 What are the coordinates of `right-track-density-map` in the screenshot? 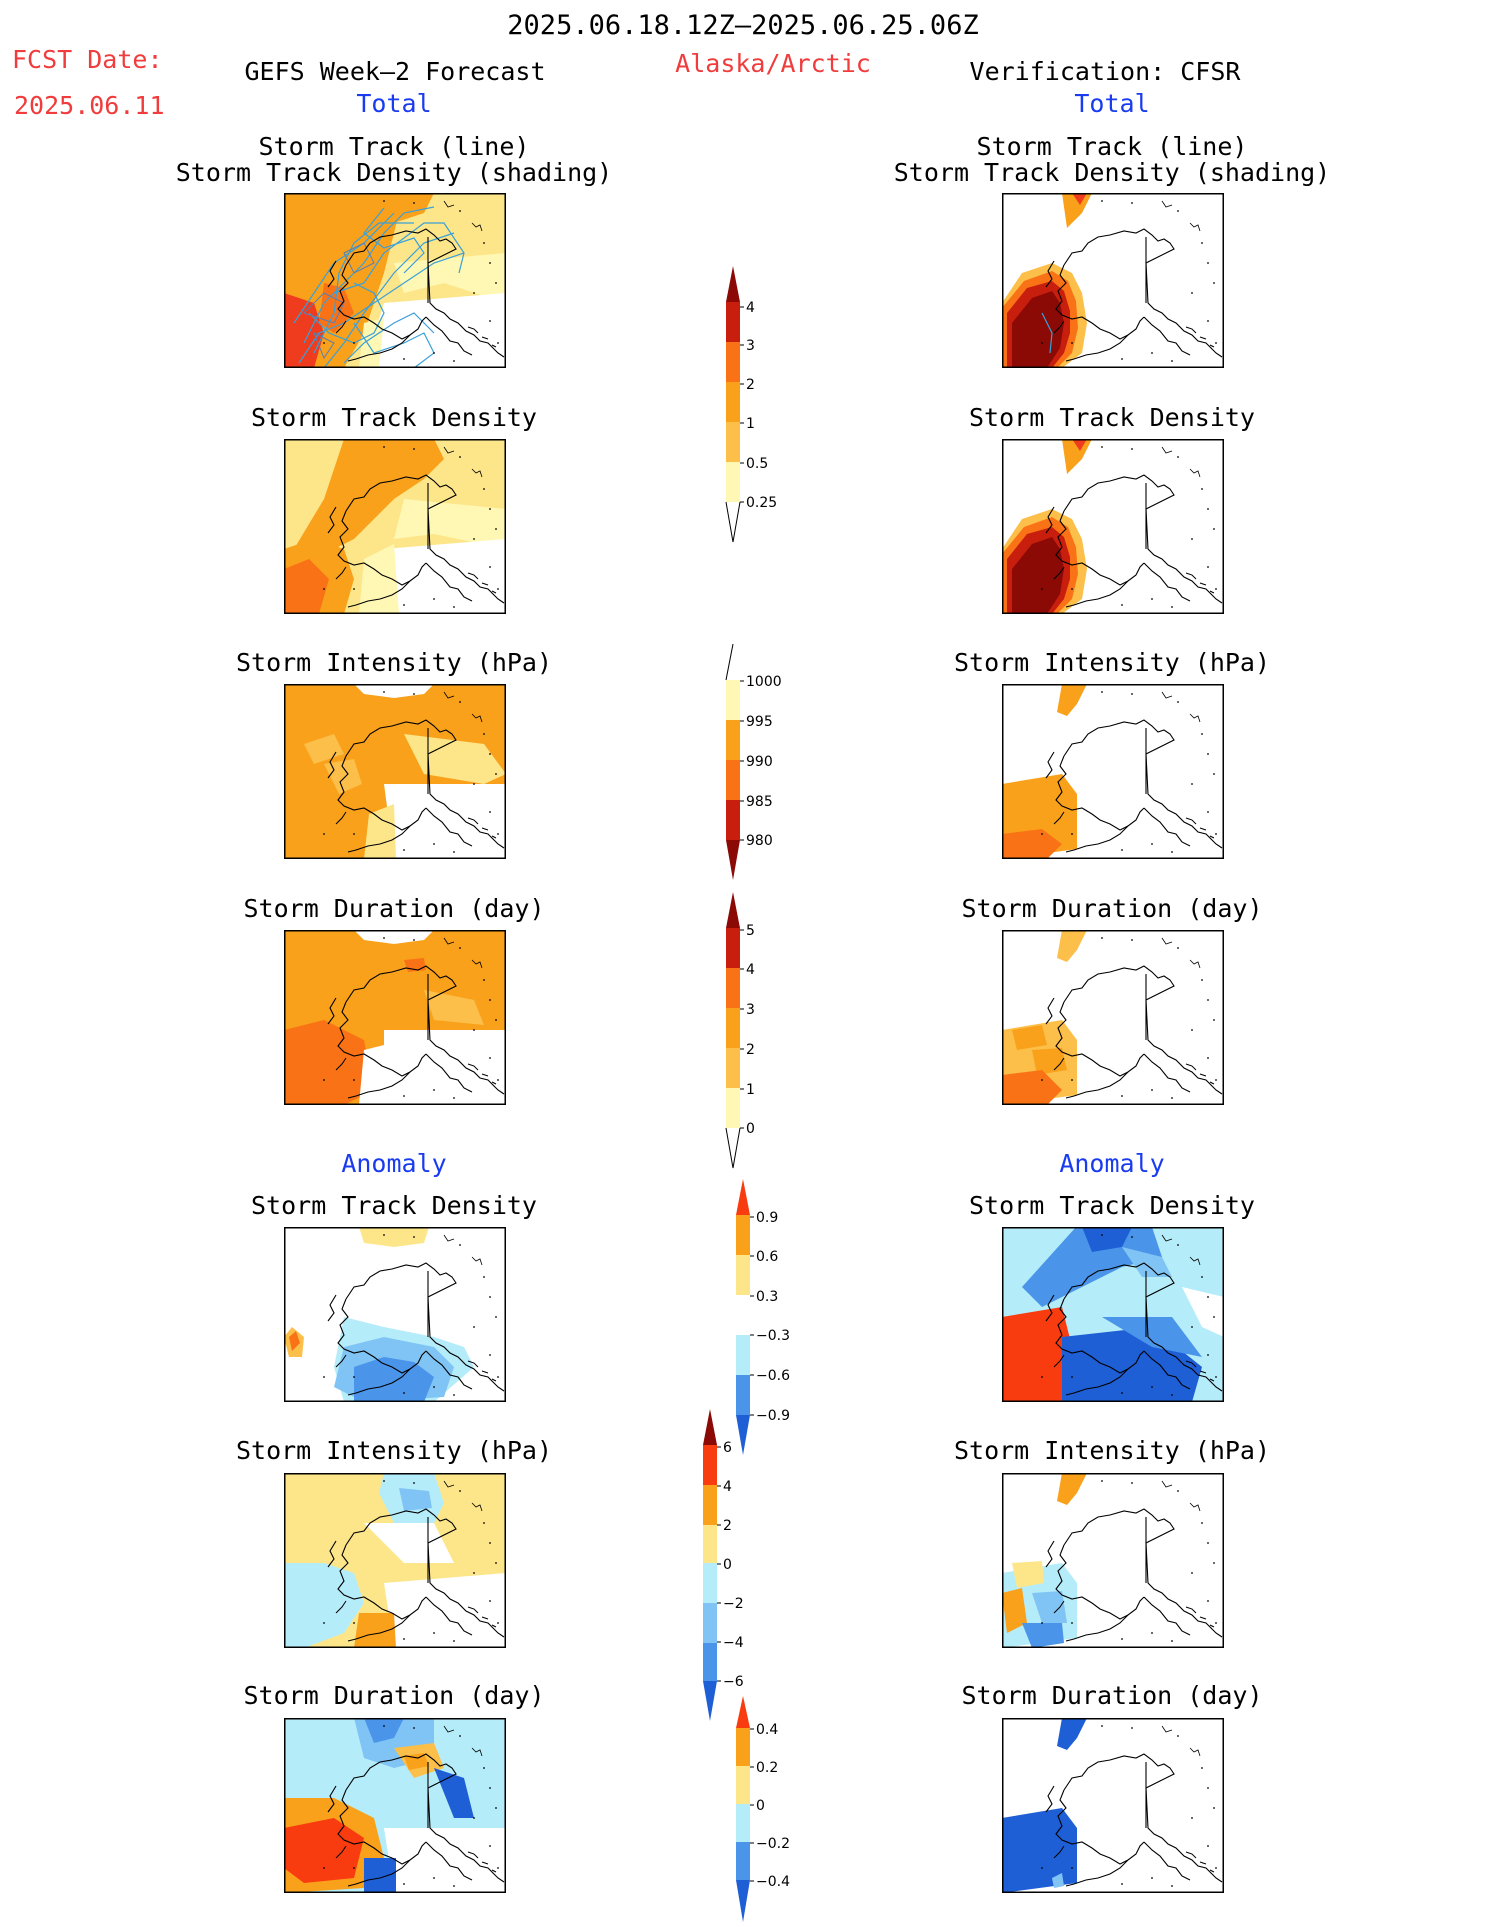 It's located at (1113, 280).